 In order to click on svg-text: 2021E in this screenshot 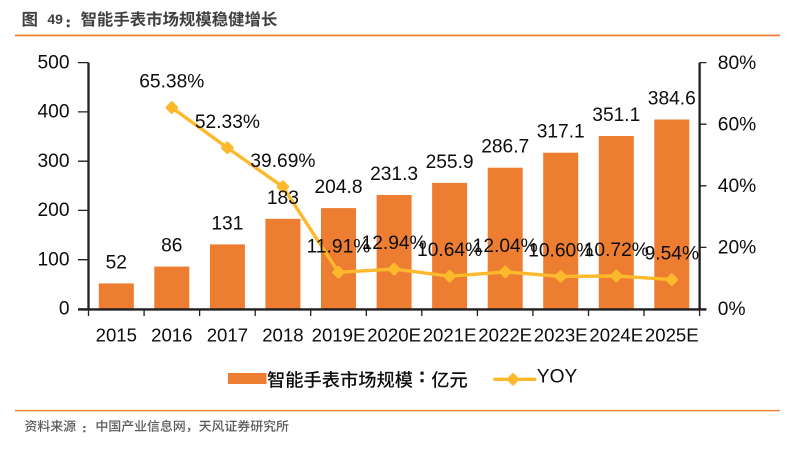, I will do `click(450, 334)`.